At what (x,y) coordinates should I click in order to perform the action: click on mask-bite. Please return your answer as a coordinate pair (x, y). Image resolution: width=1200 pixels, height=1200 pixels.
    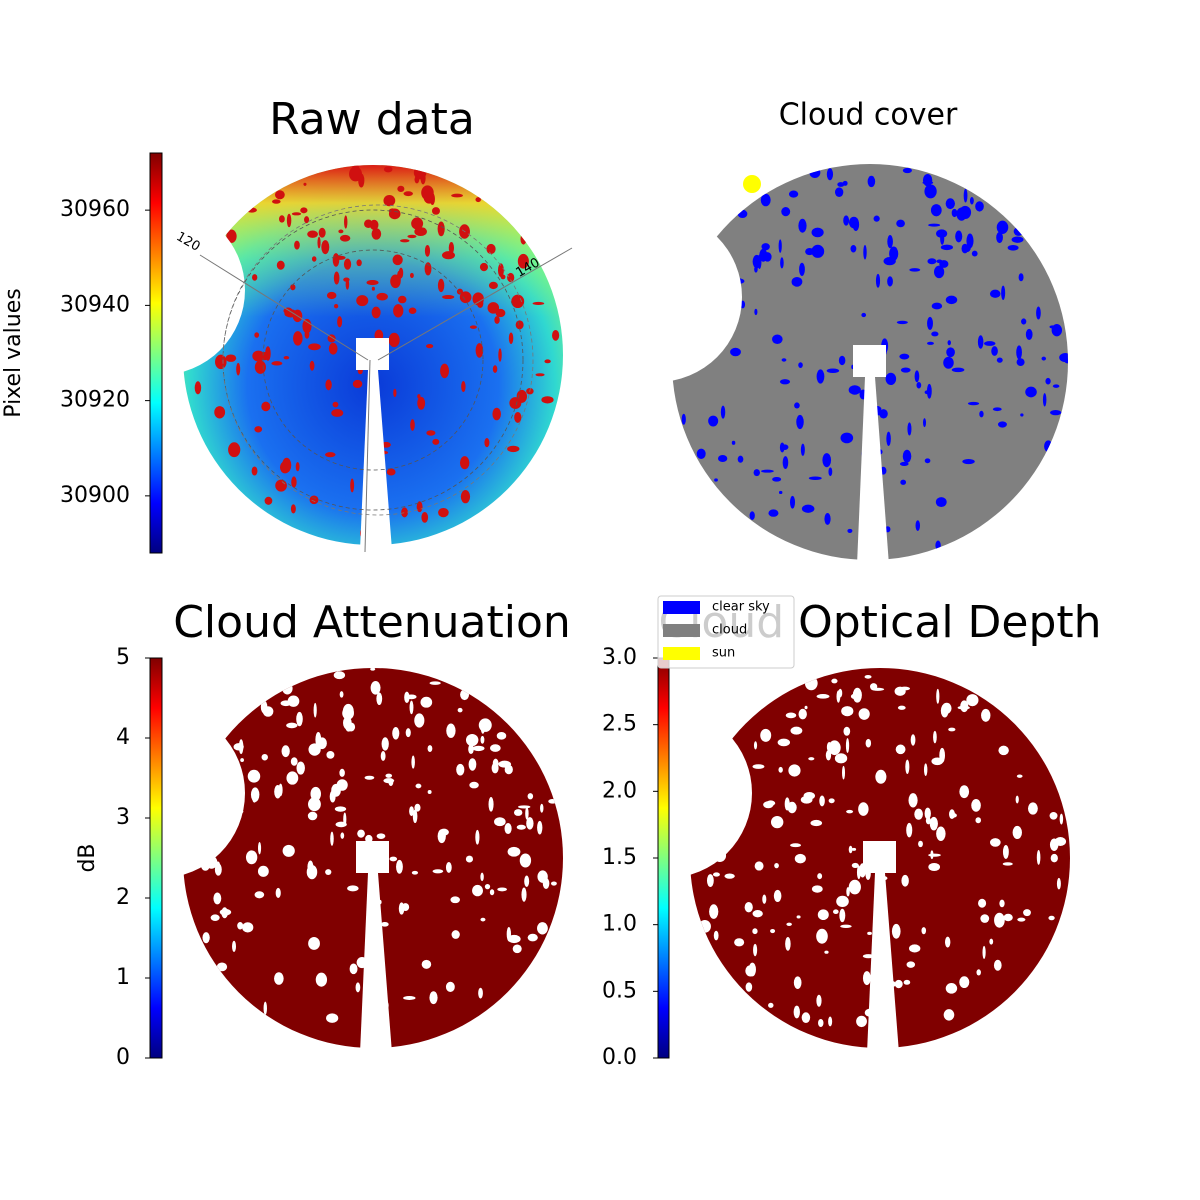
    Looking at the image, I should click on (657, 297).